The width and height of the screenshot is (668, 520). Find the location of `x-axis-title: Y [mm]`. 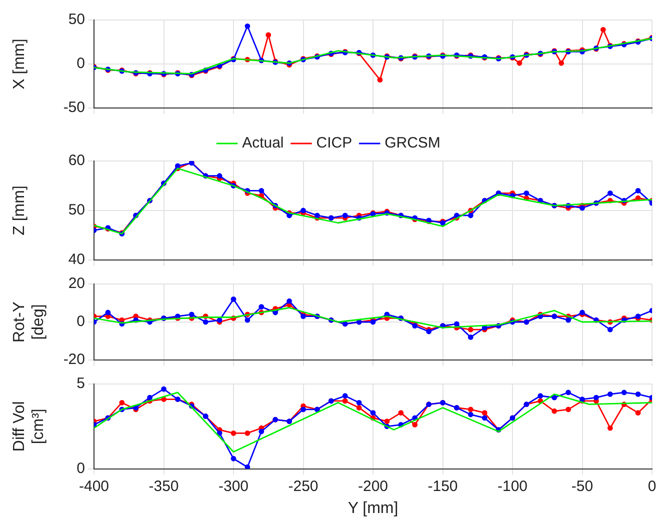

x-axis-title: Y [mm] is located at coordinates (373, 508).